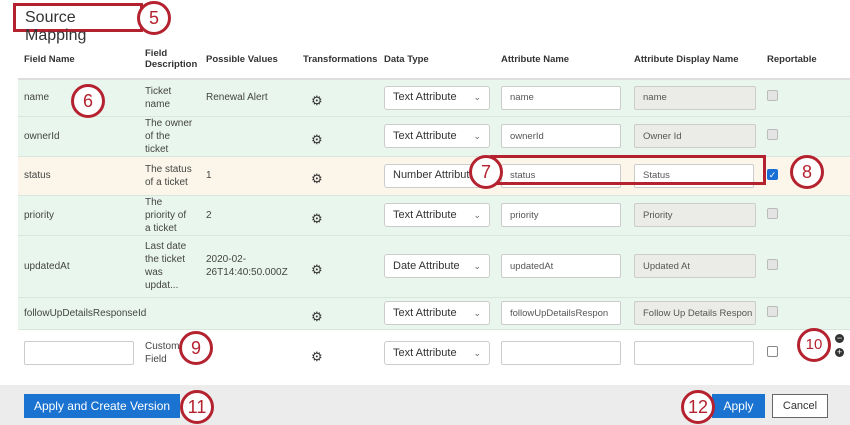 This screenshot has width=850, height=425. I want to click on attribute-display-name-input, so click(694, 353).